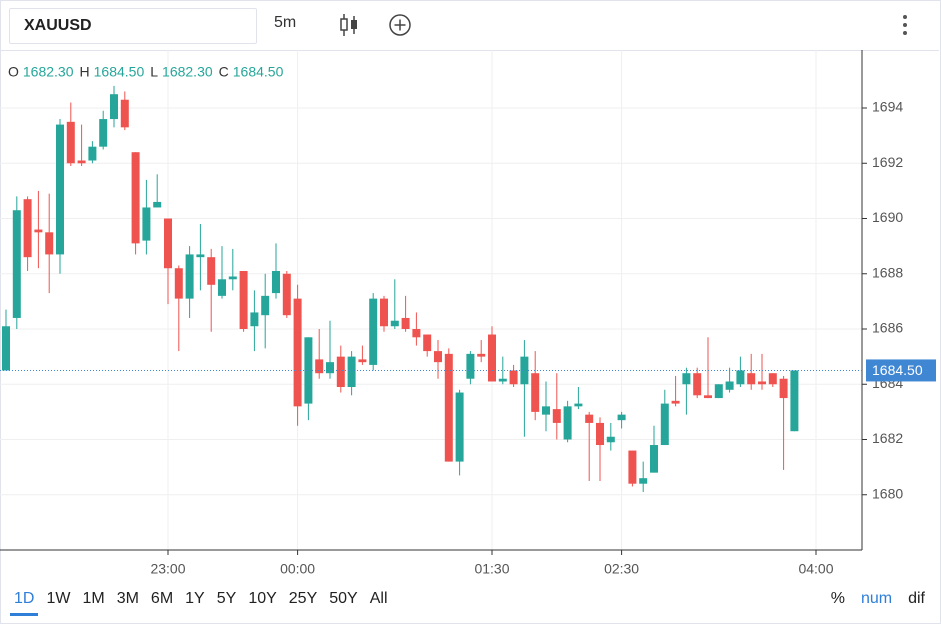 The height and width of the screenshot is (624, 941). What do you see at coordinates (815, 569) in the screenshot?
I see `x-tick-label: 04:00` at bounding box center [815, 569].